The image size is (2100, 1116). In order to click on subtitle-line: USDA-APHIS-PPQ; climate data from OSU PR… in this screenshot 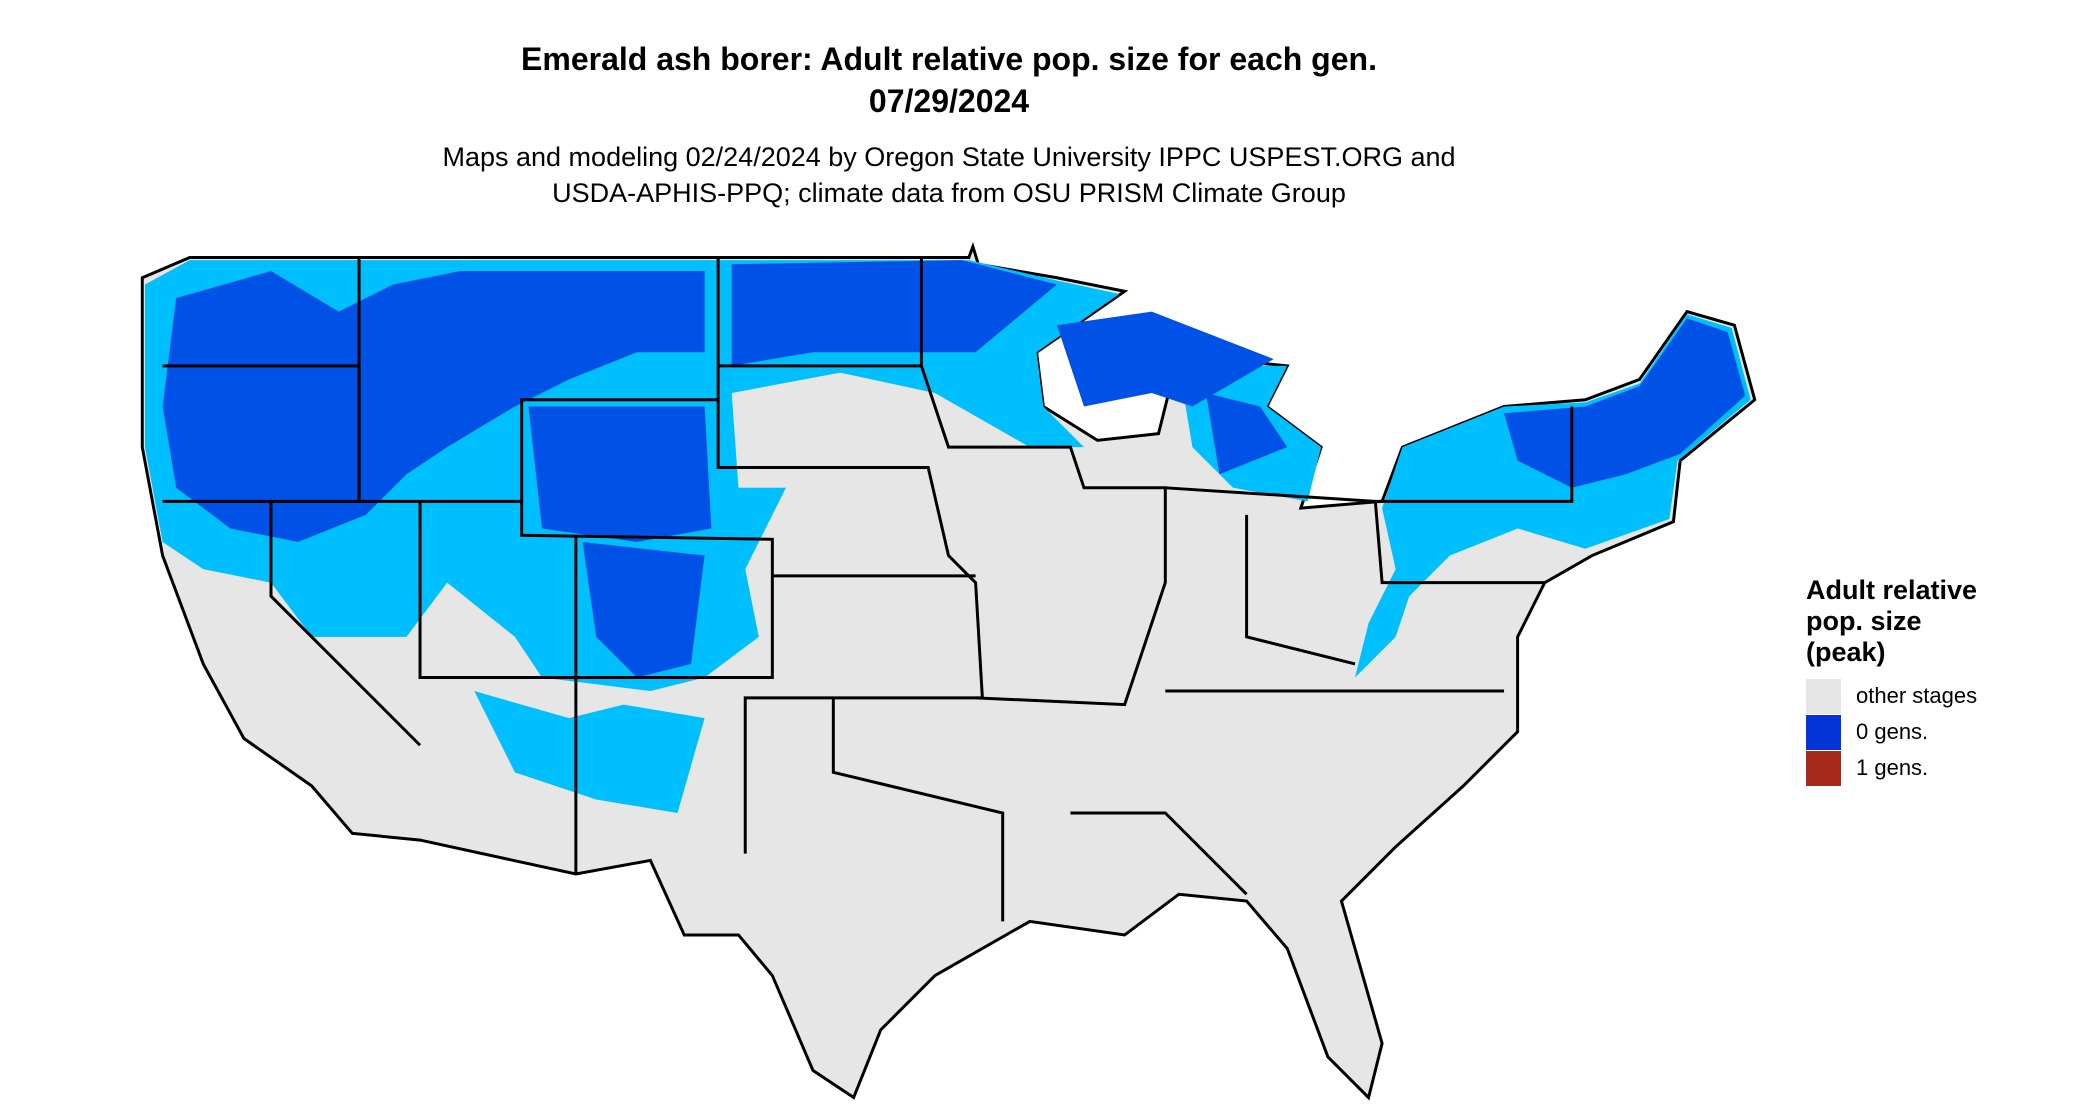, I will do `click(949, 193)`.